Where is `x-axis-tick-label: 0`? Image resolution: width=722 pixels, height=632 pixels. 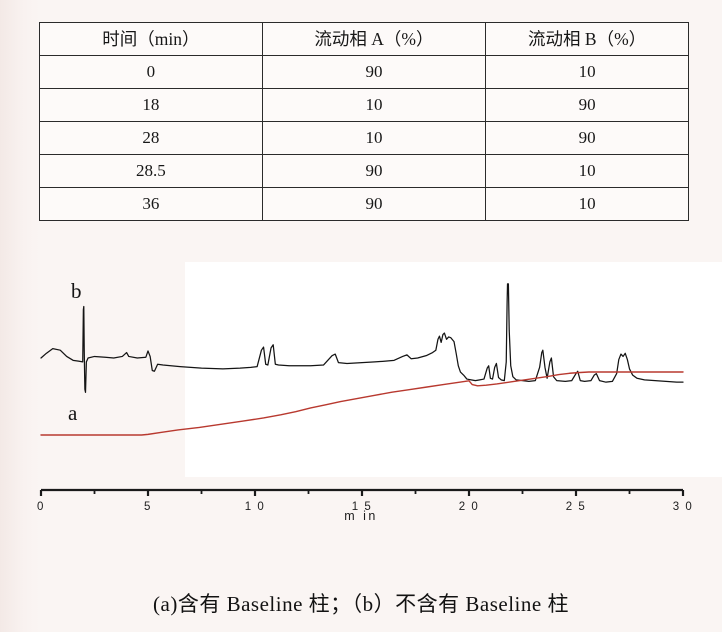 x-axis-tick-label: 0 is located at coordinates (41, 507).